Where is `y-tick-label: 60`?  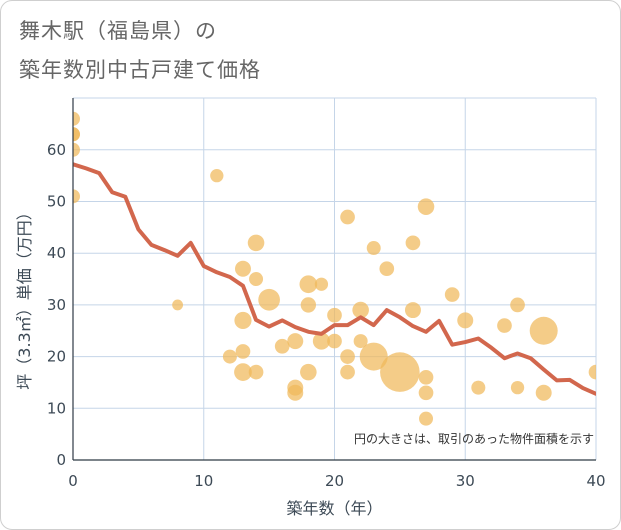
y-tick-label: 60 is located at coordinates (56, 150).